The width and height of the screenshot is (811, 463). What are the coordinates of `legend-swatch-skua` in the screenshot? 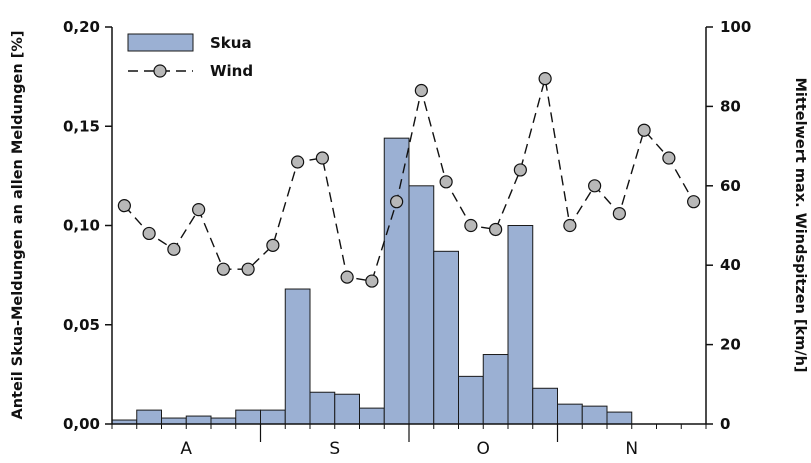 It's located at (160, 42).